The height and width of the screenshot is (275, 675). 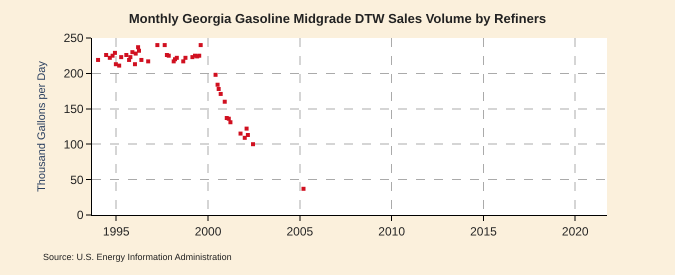 I want to click on x-tick-label: 2015, so click(x=484, y=231).